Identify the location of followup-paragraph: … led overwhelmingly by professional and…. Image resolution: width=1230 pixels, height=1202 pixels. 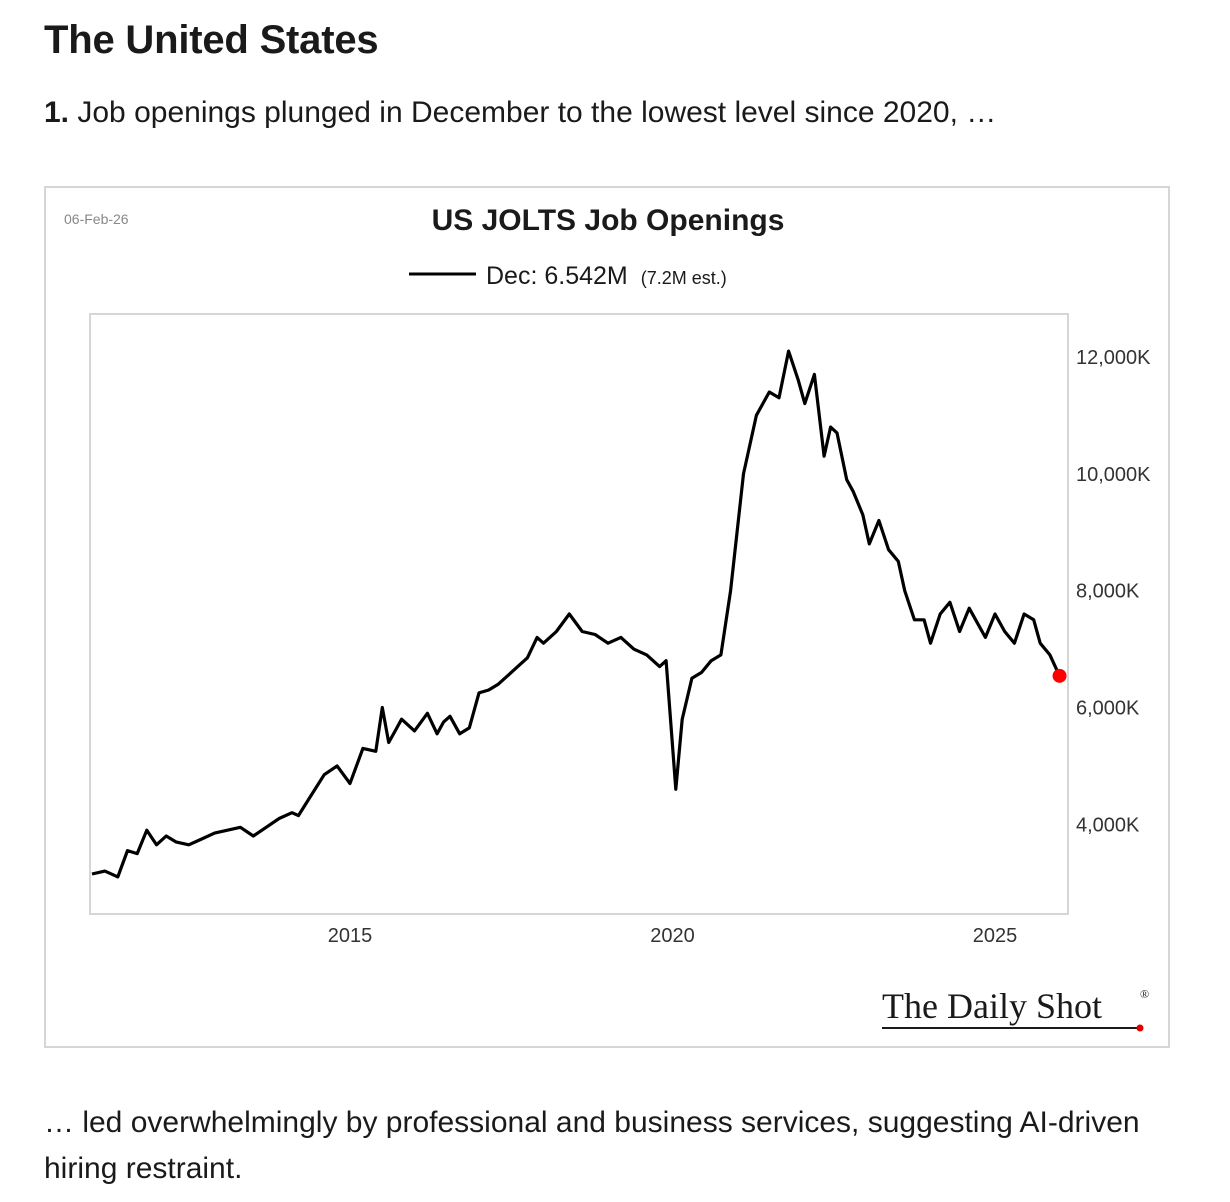
(592, 1145).